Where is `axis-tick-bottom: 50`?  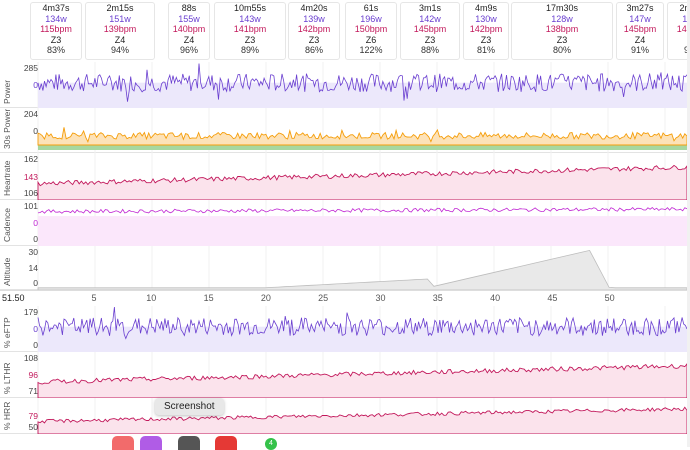
axis-tick-bottom: 50 is located at coordinates (33, 427).